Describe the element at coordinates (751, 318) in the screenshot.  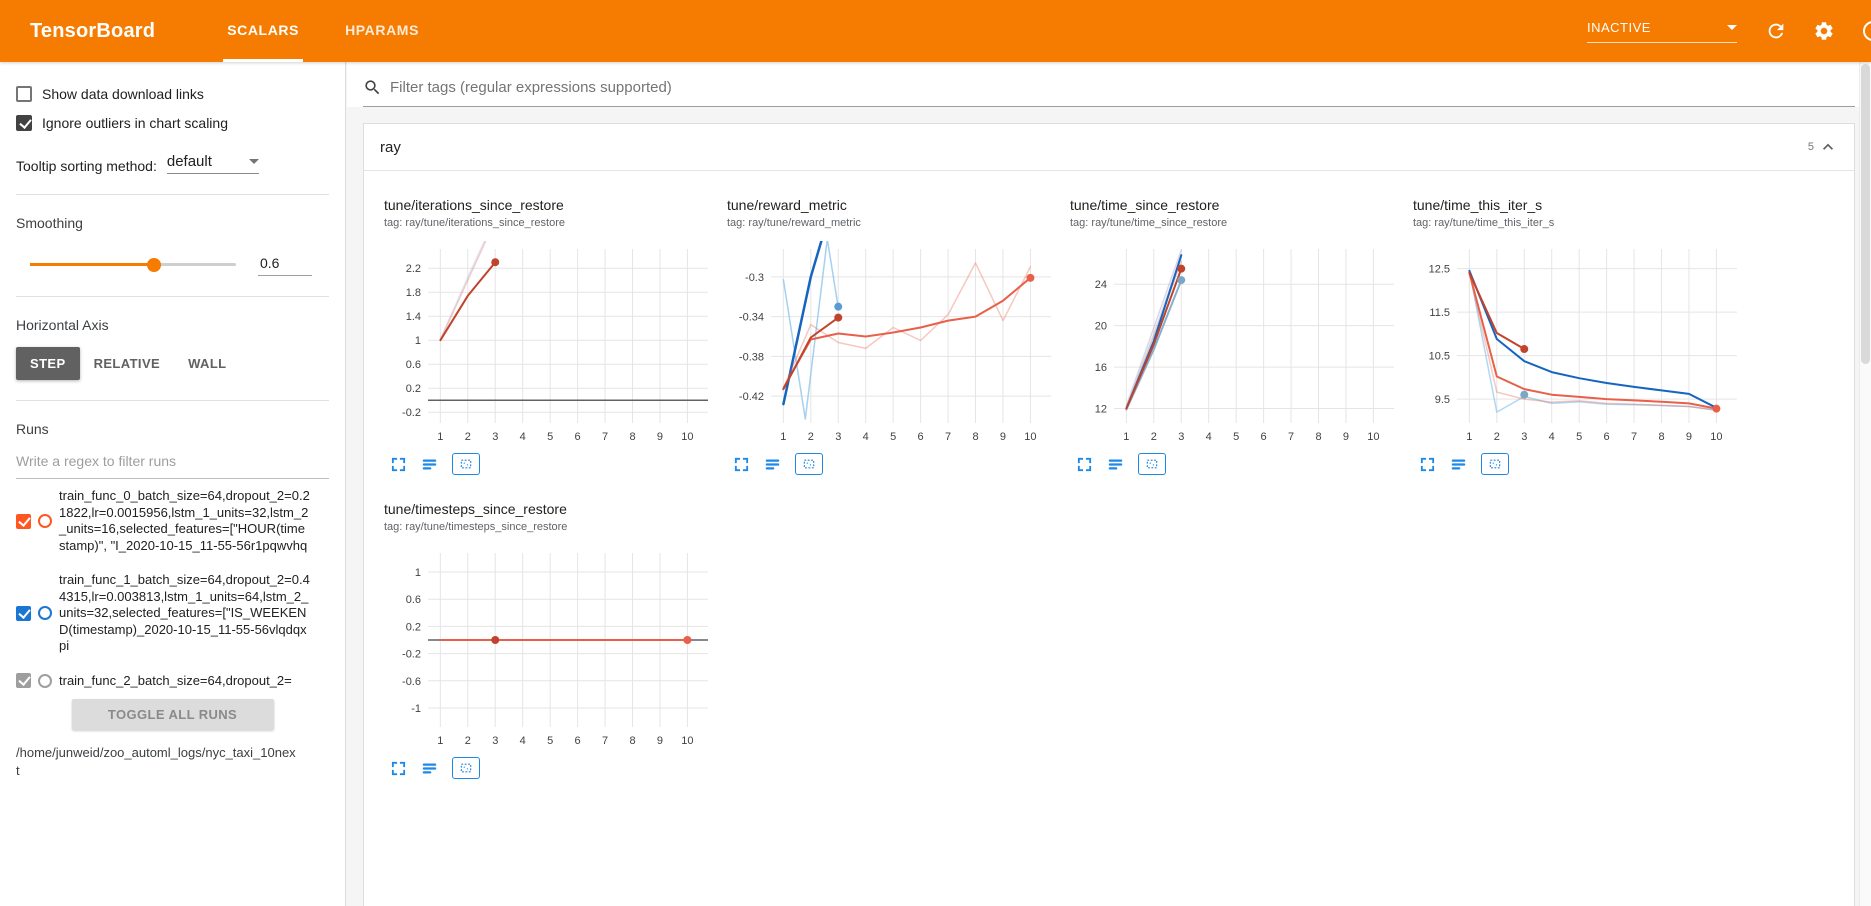
I see `svg-text: -0.34` at that location.